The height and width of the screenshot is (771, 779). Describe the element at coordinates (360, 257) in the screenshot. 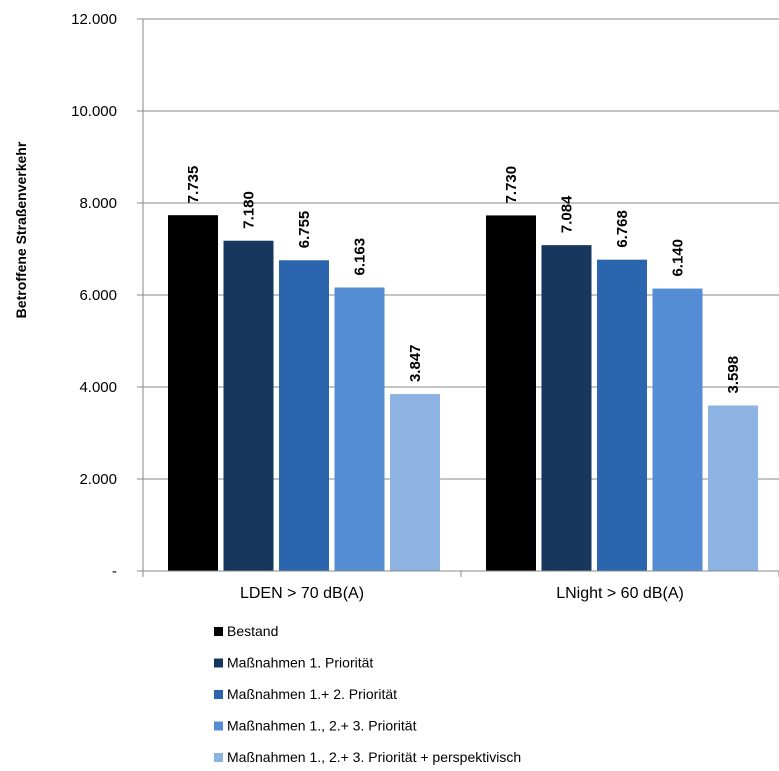

I see `data-label: 6.163` at that location.